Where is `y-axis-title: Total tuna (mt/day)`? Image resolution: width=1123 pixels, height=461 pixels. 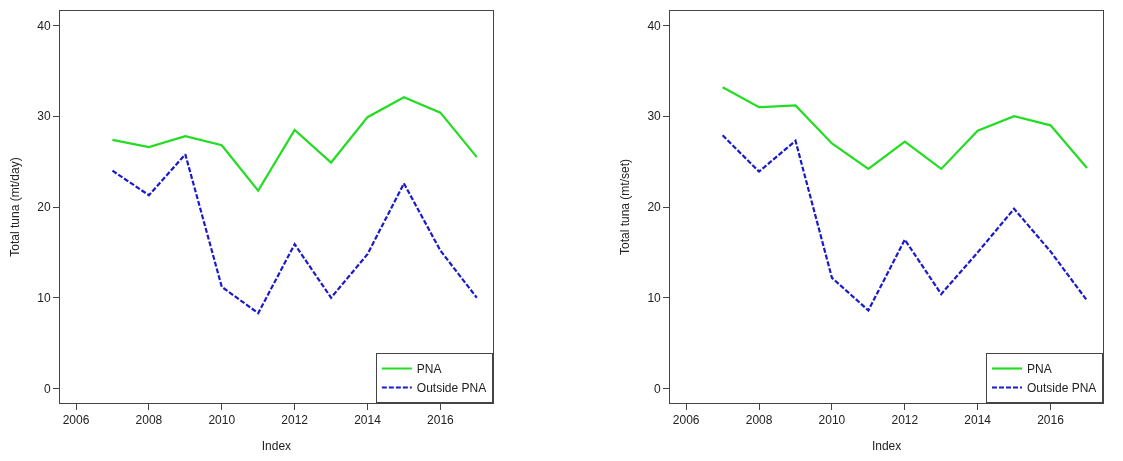
y-axis-title: Total tuna (mt/day) is located at coordinates (14, 207).